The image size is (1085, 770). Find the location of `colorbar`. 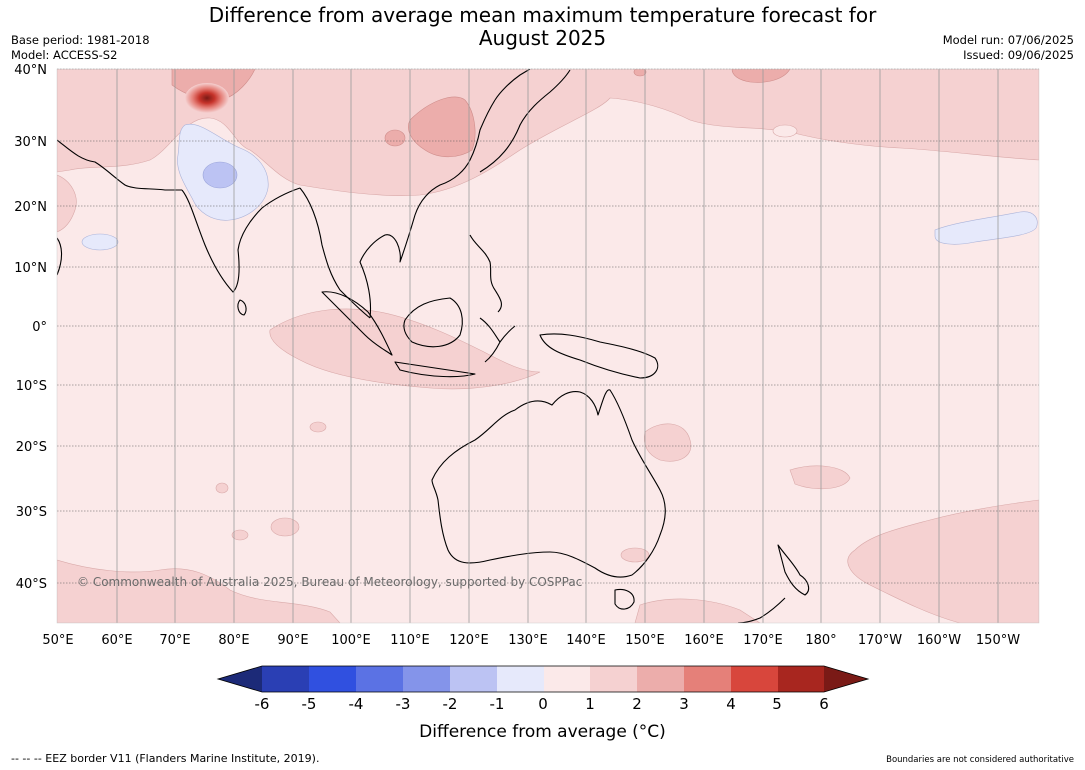

colorbar is located at coordinates (543, 679).